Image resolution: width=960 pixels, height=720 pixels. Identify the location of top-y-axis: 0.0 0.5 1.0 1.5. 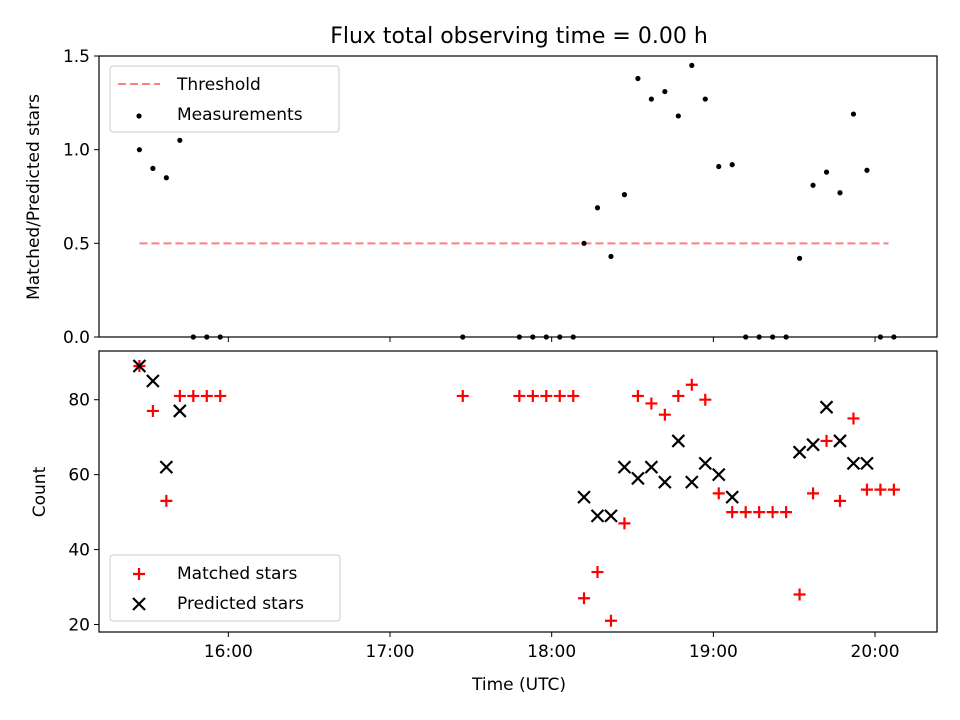
(81, 197).